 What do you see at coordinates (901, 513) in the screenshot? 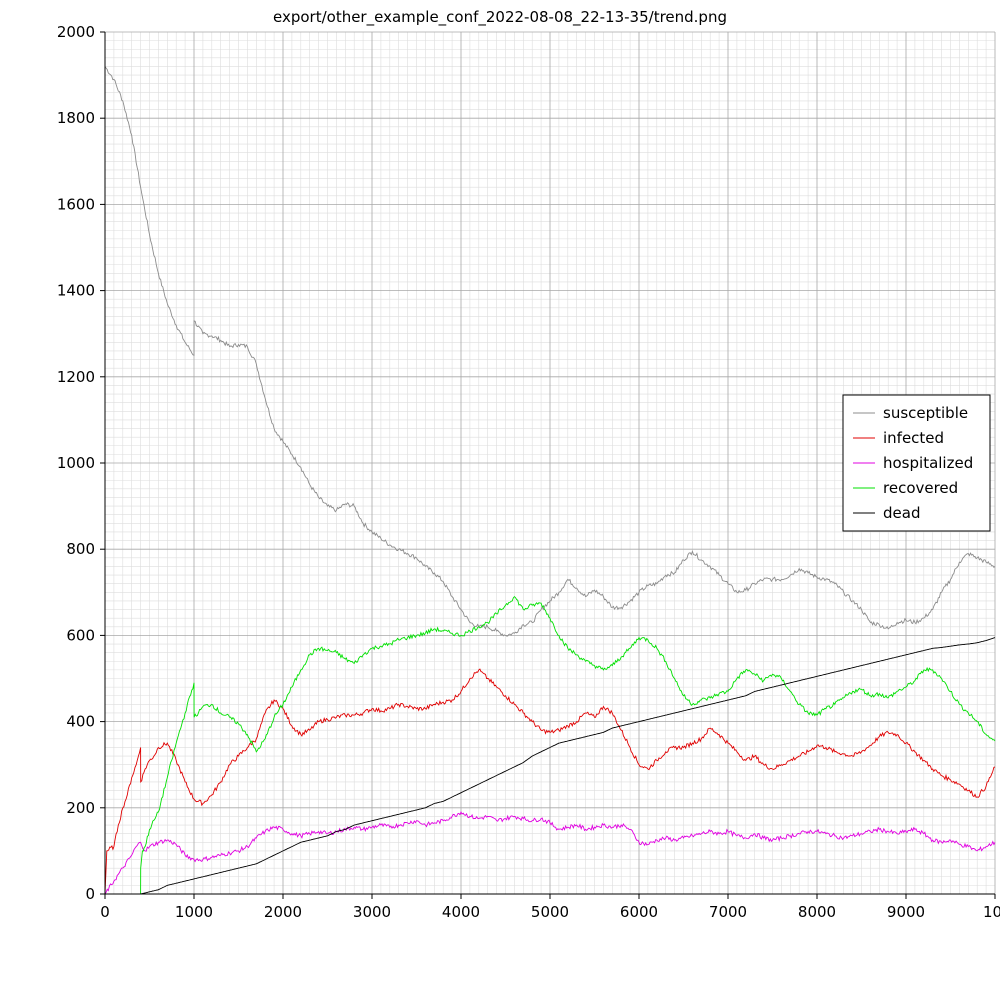
I see `legend-label-dead: dead` at bounding box center [901, 513].